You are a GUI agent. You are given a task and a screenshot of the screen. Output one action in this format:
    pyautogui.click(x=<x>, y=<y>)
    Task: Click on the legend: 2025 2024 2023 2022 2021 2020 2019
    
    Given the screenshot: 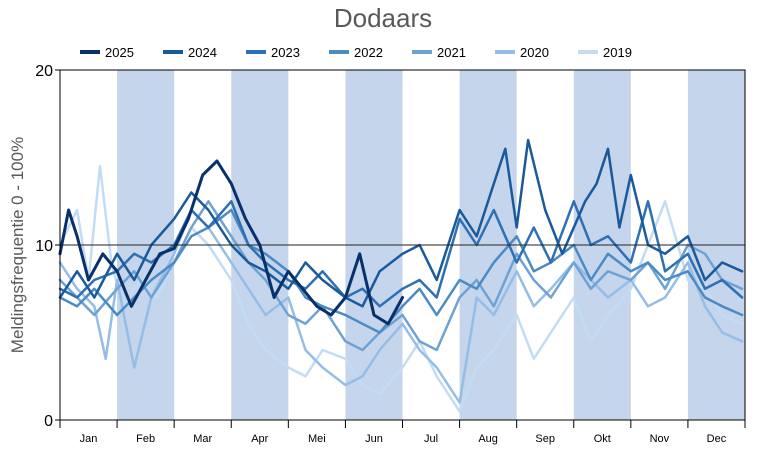 What is the action you would take?
    pyautogui.click(x=356, y=52)
    